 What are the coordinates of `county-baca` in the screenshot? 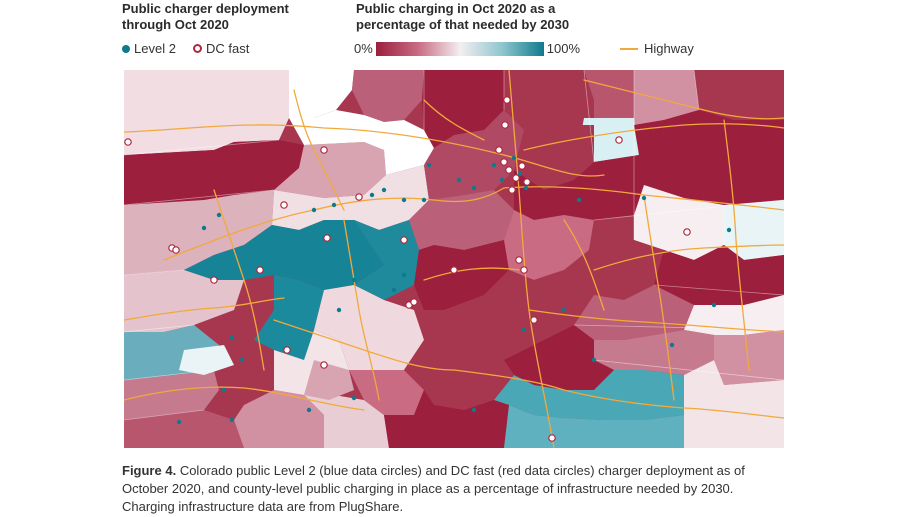 It's located at (734, 404).